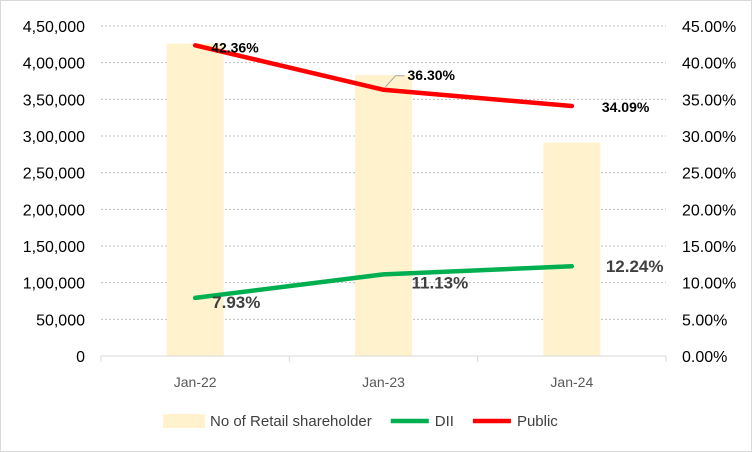 The image size is (752, 452). Describe the element at coordinates (54, 247) in the screenshot. I see `left-axis-tick-label: 1,50,000` at that location.